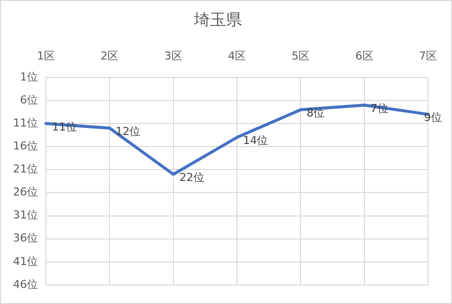  What do you see at coordinates (217, 19) in the screenshot?
I see `chart-title: 埼玉県` at bounding box center [217, 19].